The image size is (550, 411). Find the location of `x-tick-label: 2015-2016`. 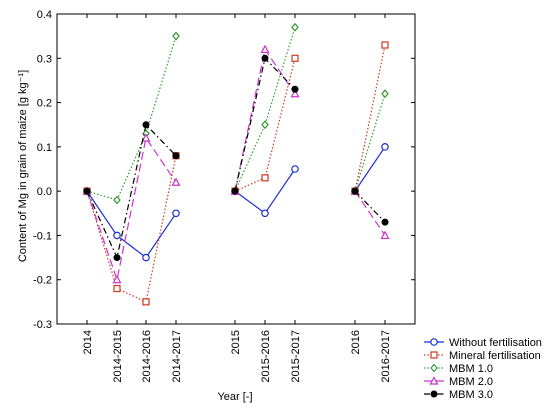

x-tick-label: 2015-2016 is located at coordinates (266, 356).